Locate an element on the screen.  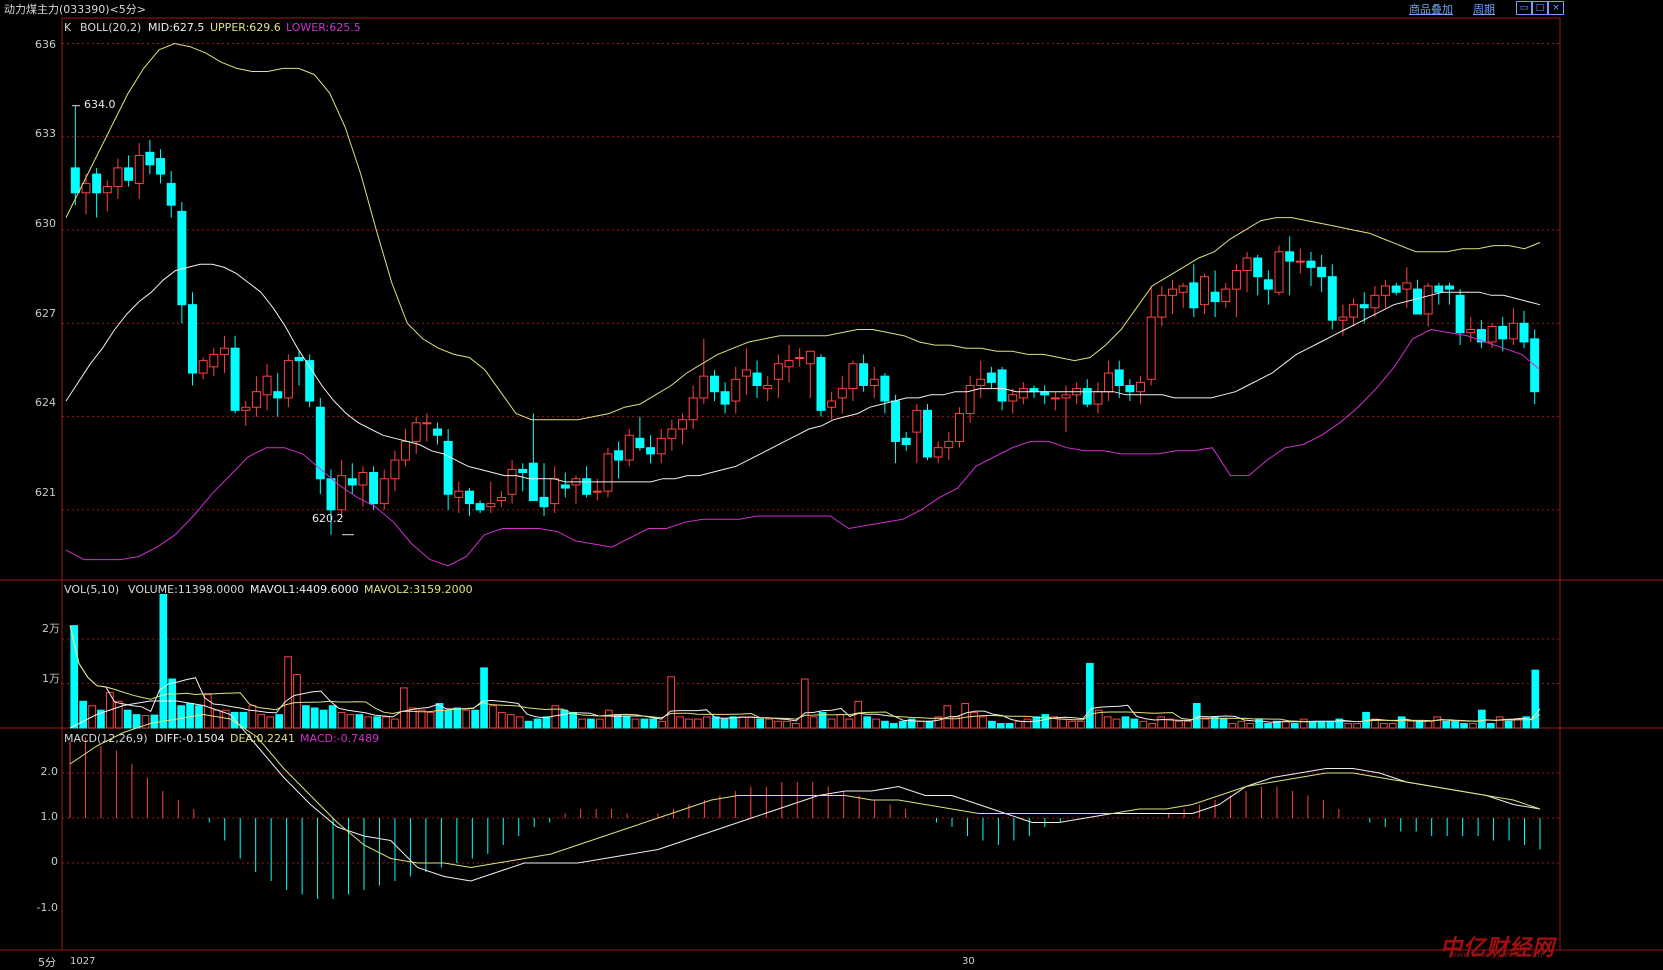
kline-label: K is located at coordinates (68, 27).